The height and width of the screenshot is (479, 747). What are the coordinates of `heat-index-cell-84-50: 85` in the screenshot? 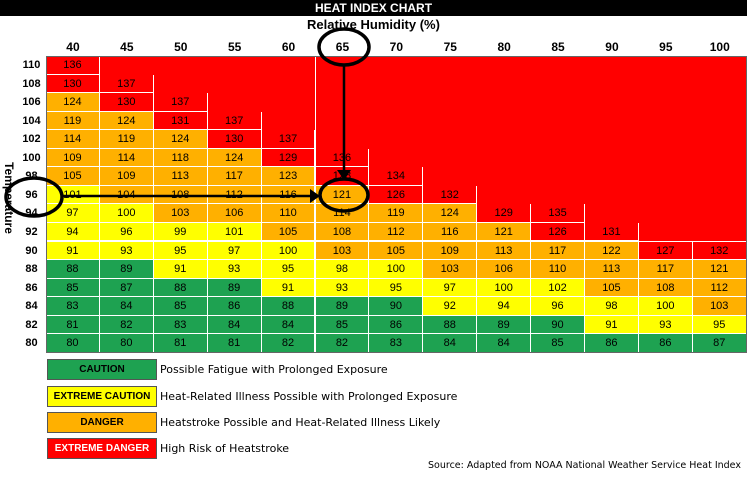 It's located at (180, 306).